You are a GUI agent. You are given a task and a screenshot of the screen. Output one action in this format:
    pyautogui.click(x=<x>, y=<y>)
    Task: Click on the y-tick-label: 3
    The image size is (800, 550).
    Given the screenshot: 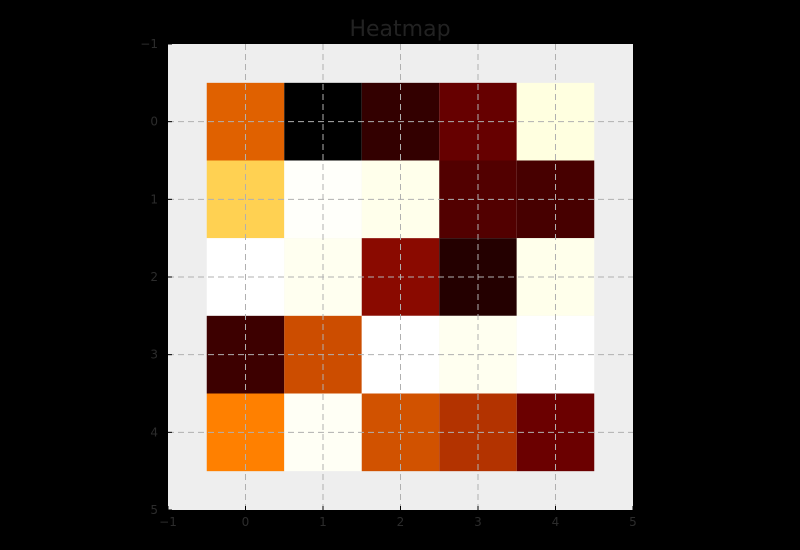 What is the action you would take?
    pyautogui.click(x=154, y=355)
    